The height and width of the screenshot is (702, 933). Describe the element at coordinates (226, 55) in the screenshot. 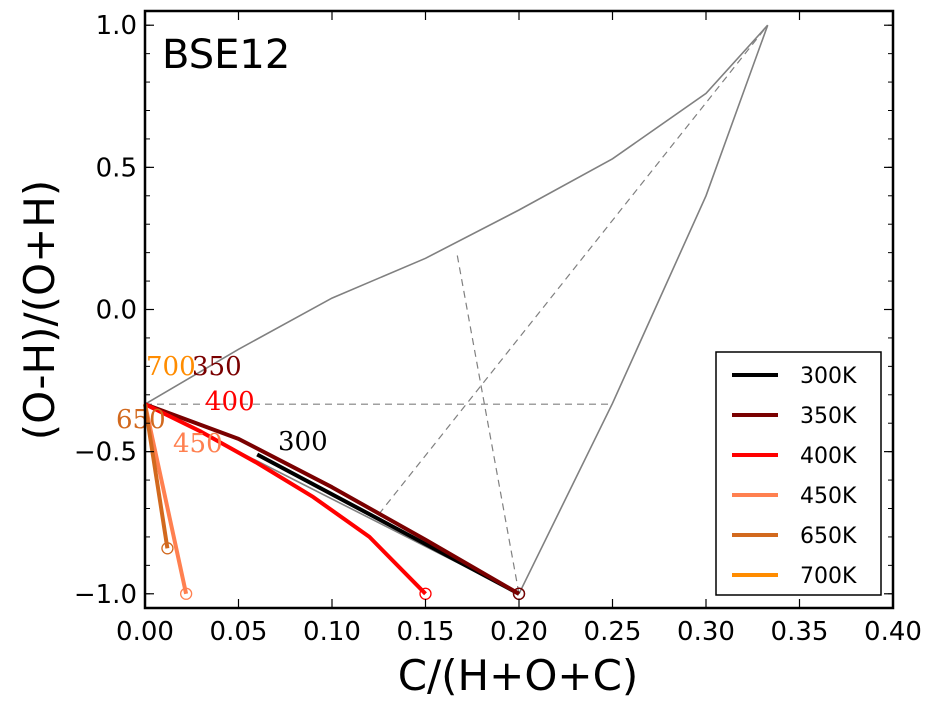

I see `panel-title: BSE12` at that location.